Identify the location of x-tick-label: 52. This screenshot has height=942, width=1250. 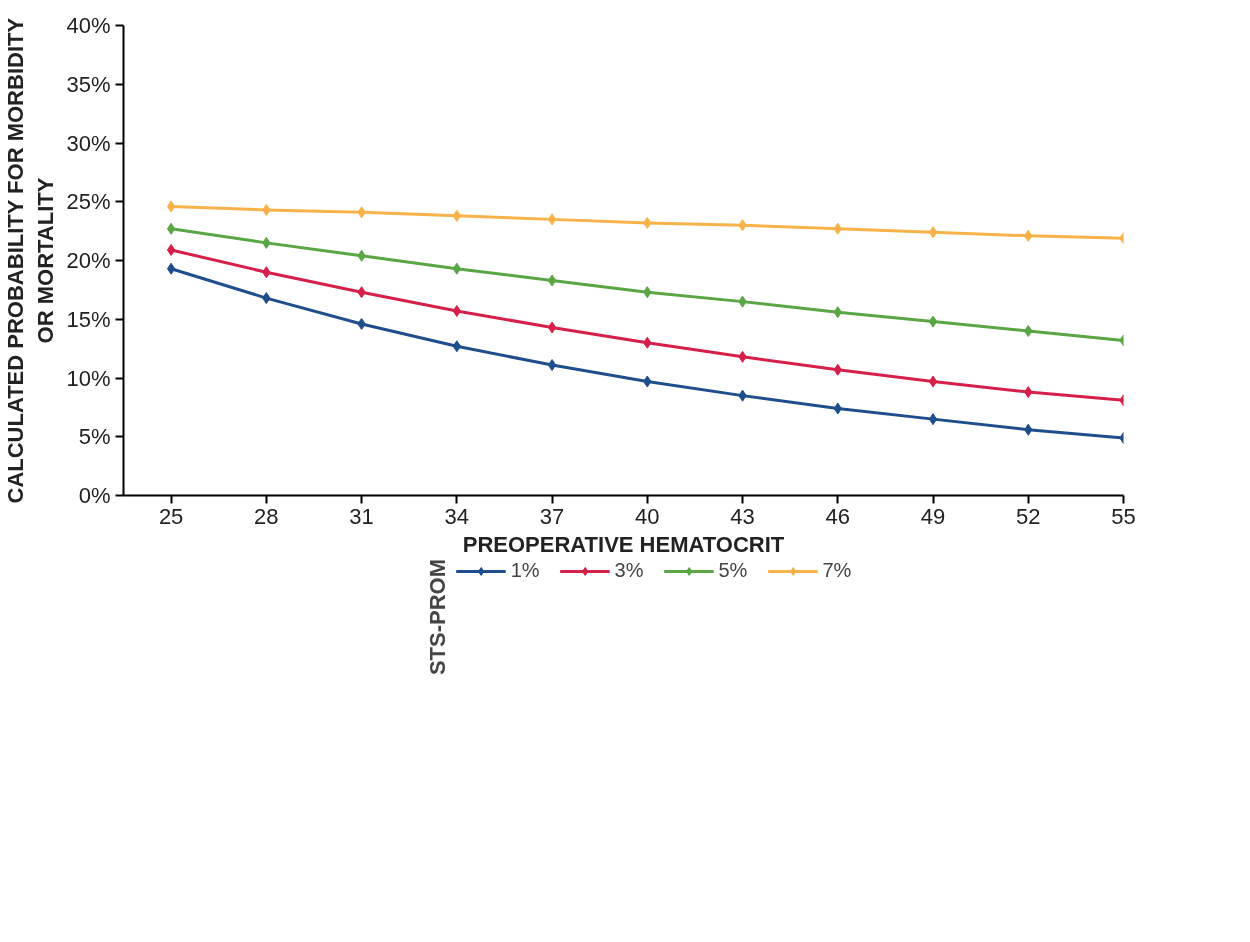
(1028, 516).